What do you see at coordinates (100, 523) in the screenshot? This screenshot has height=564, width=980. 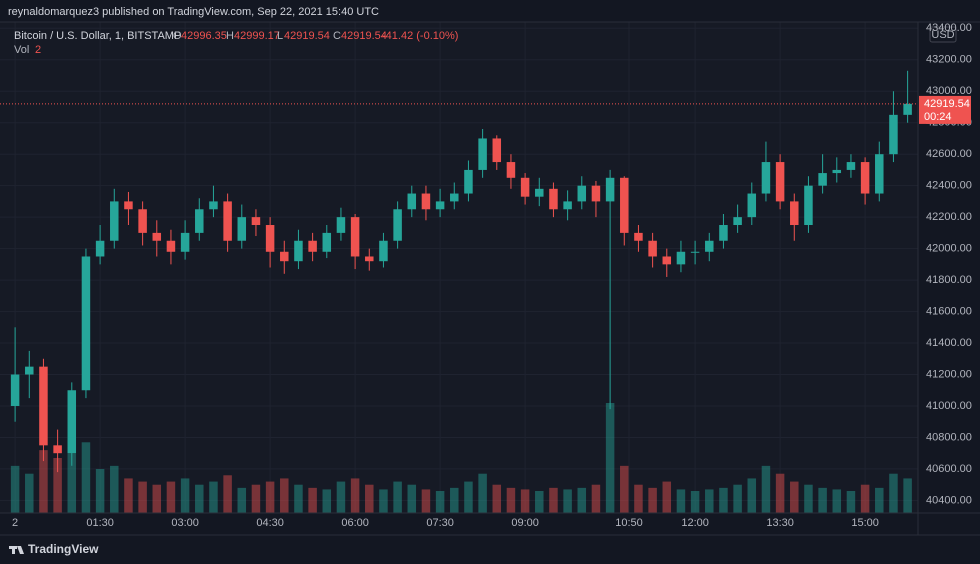 I see `x-tick-label: 01:30` at bounding box center [100, 523].